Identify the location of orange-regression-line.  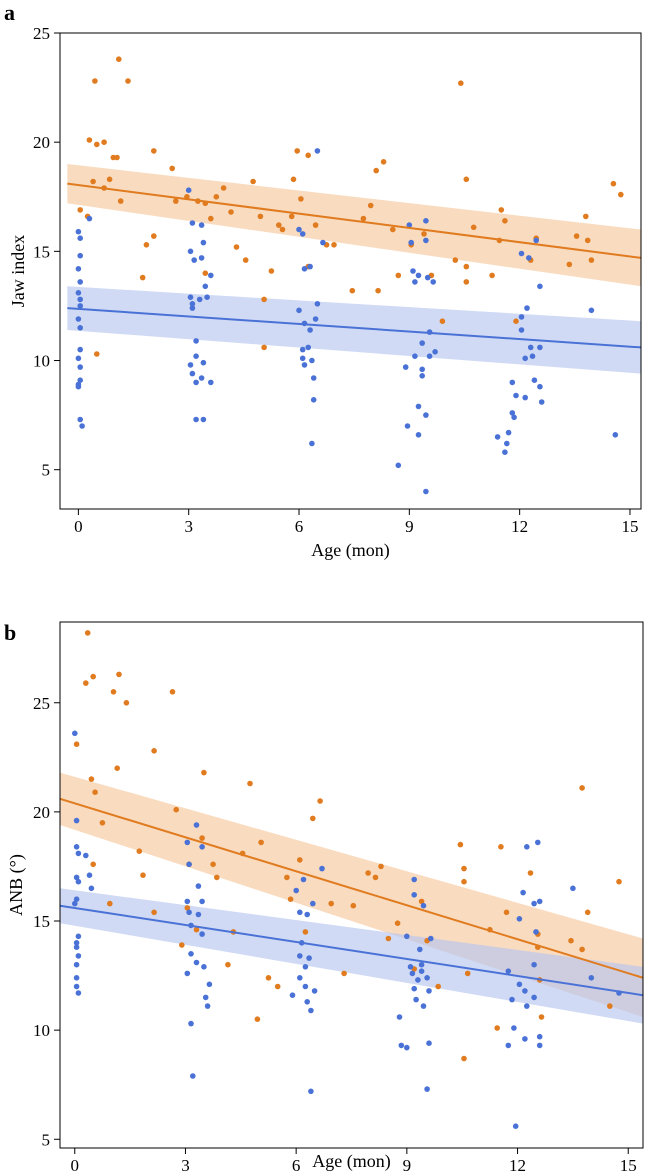
(354, 220).